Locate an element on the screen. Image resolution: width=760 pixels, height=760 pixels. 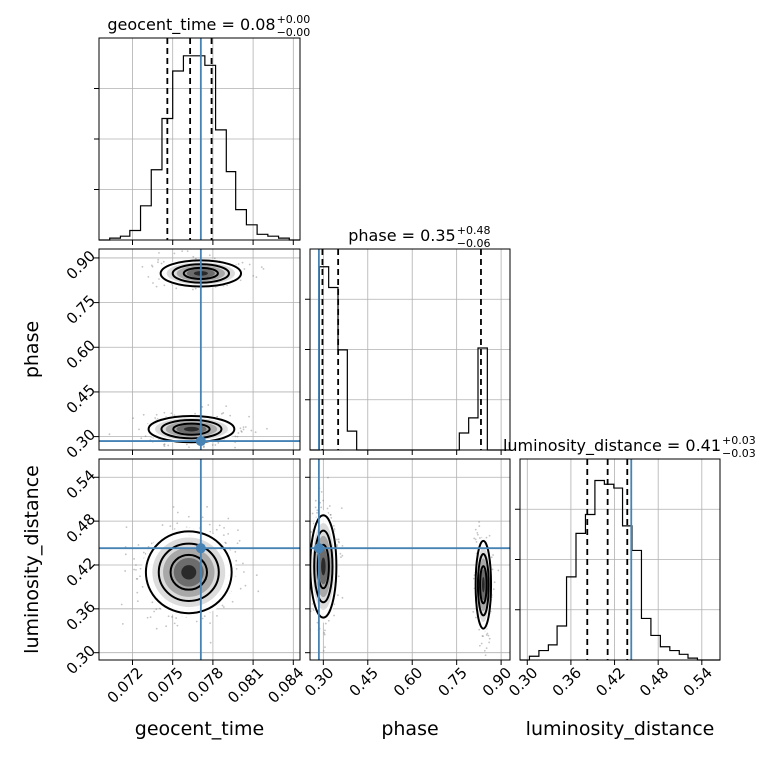
tick-label-y-phase: 0.60 is located at coordinates (81, 354).